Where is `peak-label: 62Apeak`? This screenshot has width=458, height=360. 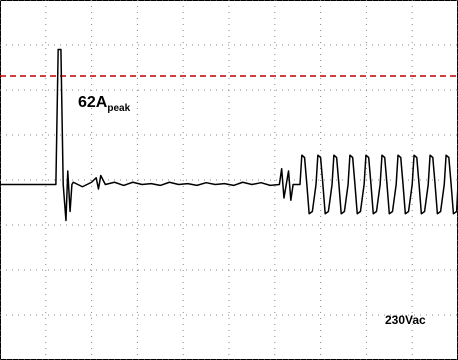
peak-label: 62Apeak is located at coordinates (104, 104).